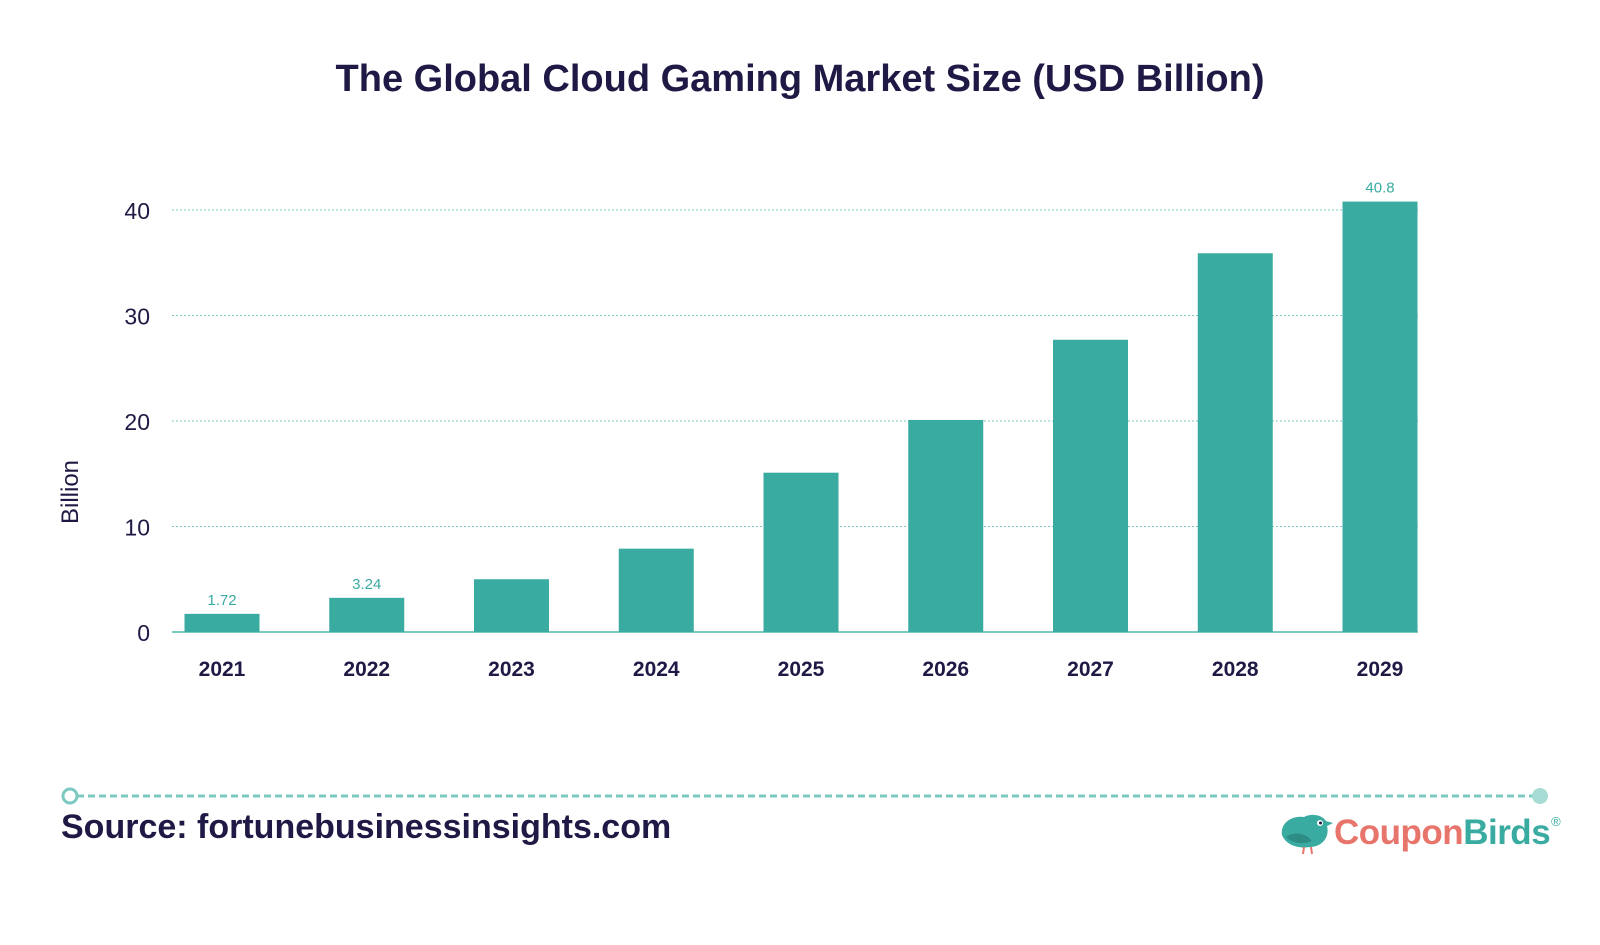 Image resolution: width=1600 pixels, height=945 pixels. I want to click on bar-2021, so click(222, 622).